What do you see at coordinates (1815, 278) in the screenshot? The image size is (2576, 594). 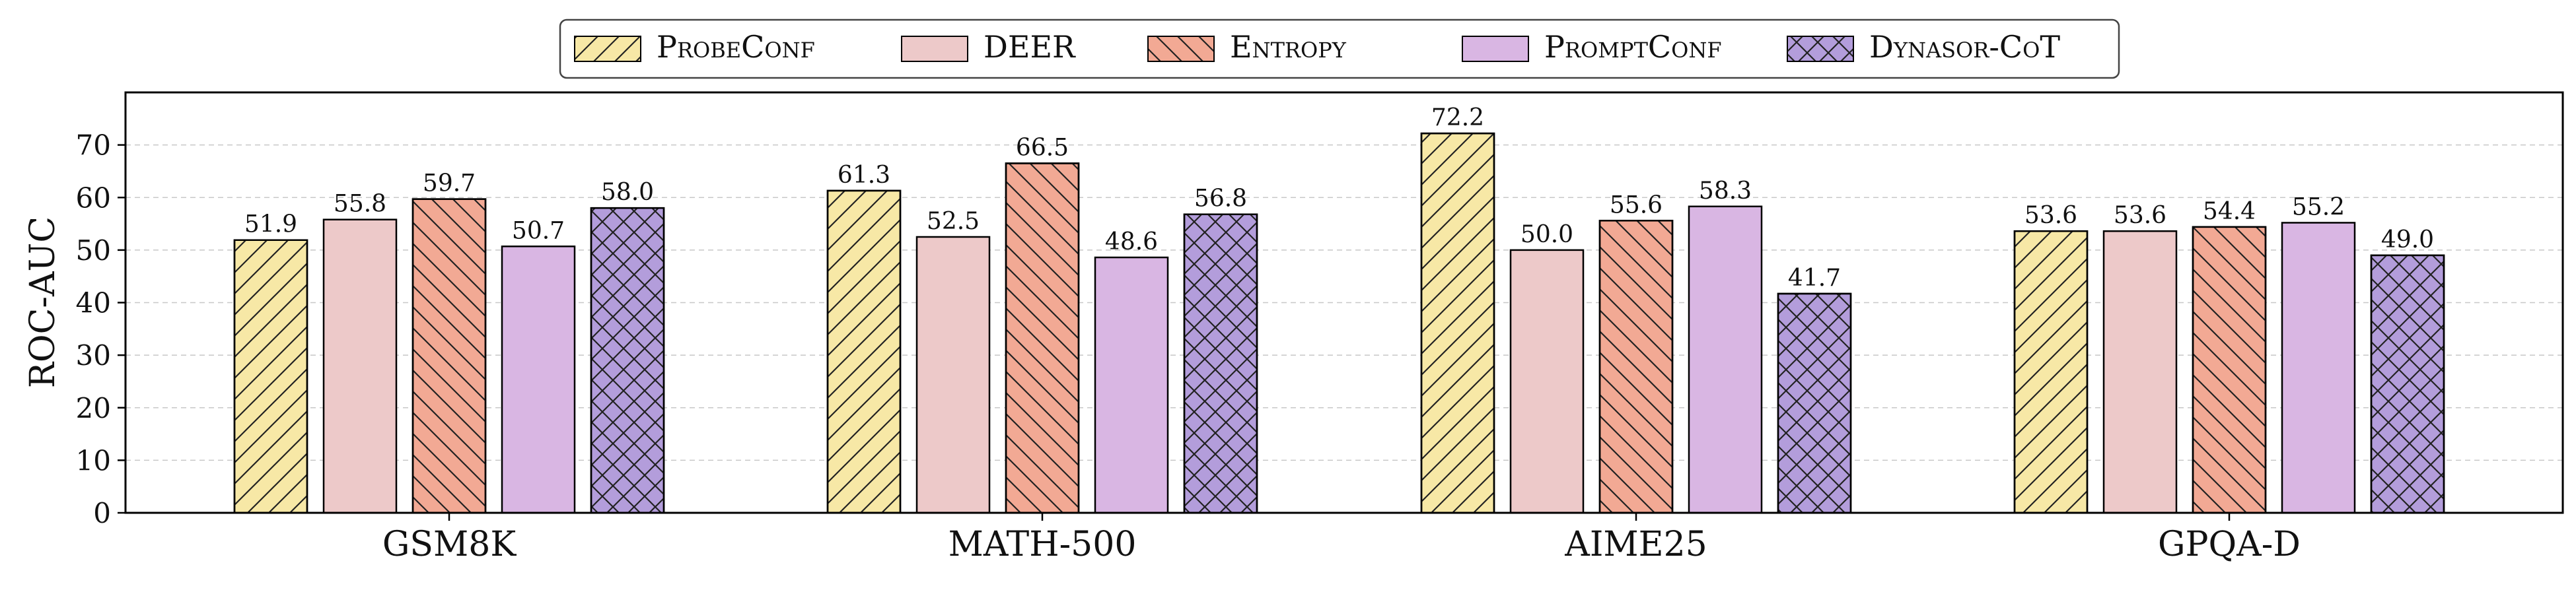 I see `data-label-2-4: 41.7` at bounding box center [1815, 278].